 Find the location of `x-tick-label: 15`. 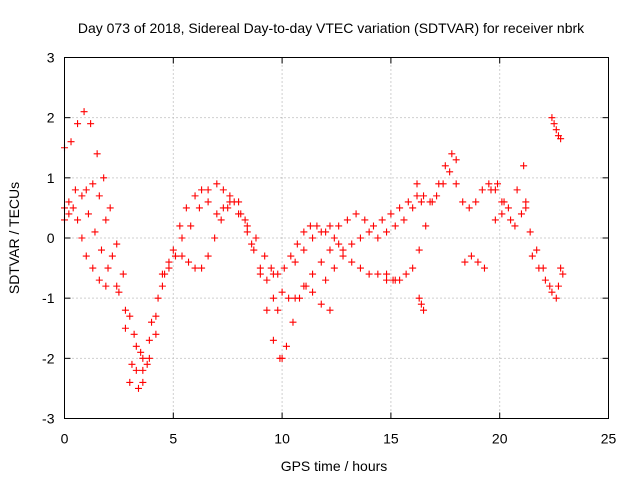

x-tick-label: 15 is located at coordinates (391, 439).